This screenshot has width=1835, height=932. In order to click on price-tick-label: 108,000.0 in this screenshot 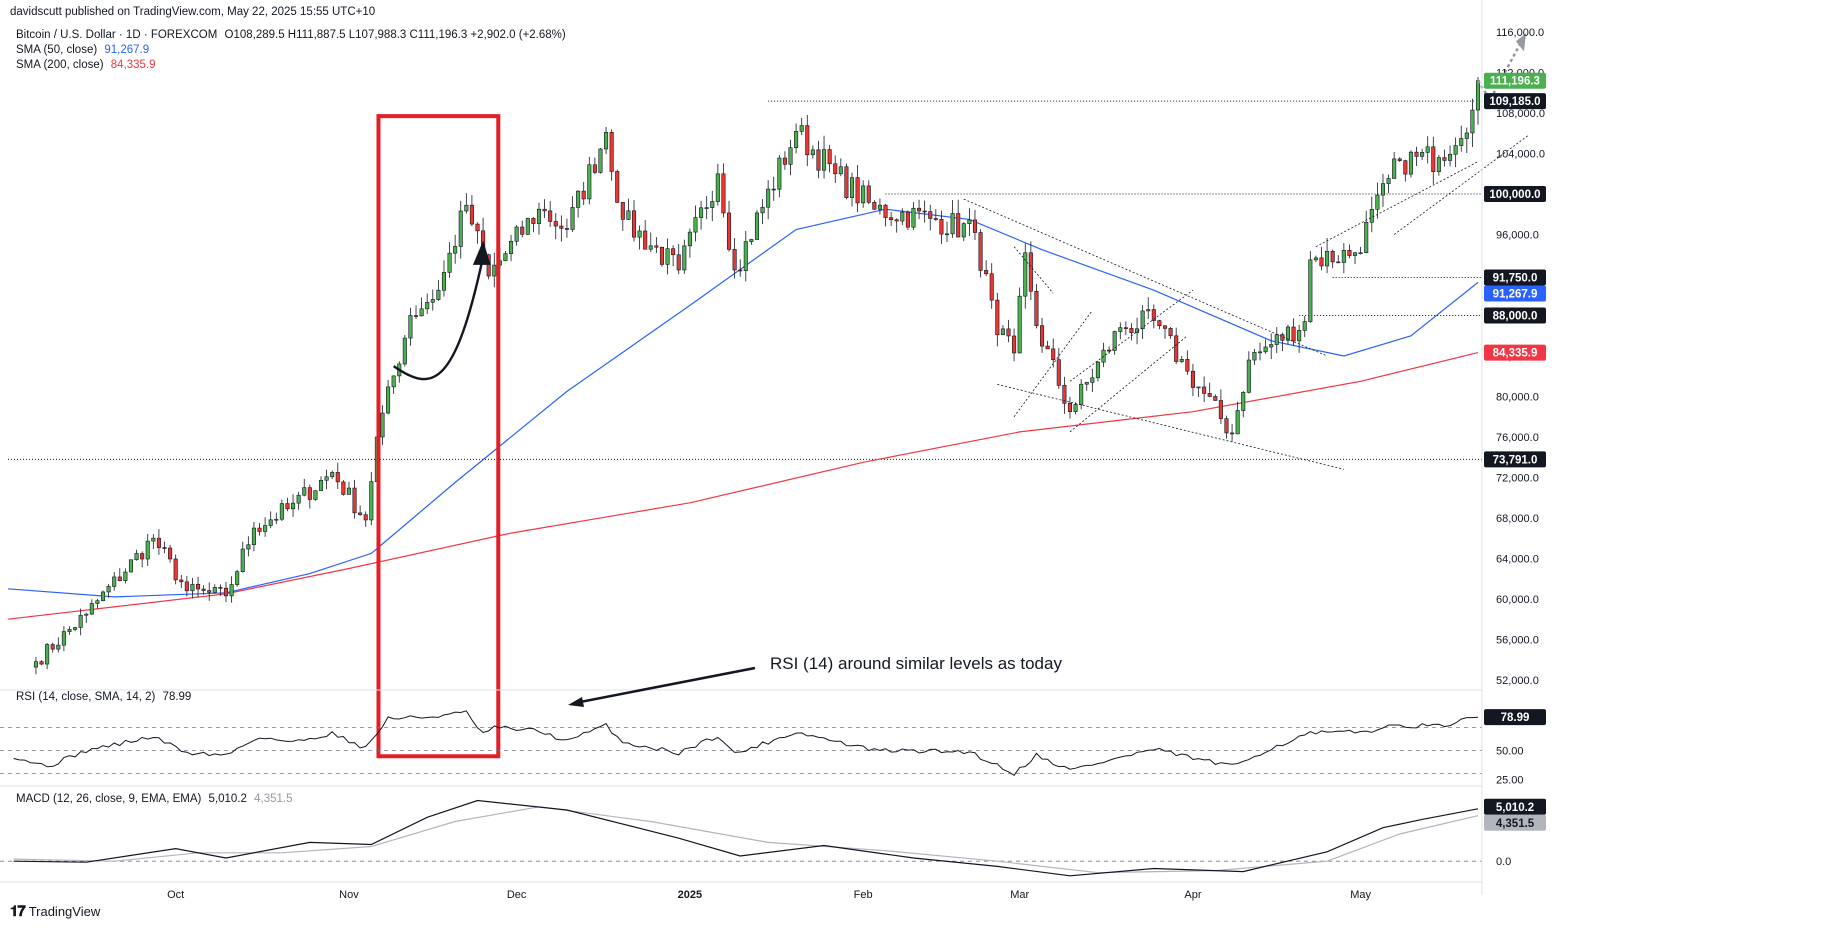, I will do `click(1520, 114)`.